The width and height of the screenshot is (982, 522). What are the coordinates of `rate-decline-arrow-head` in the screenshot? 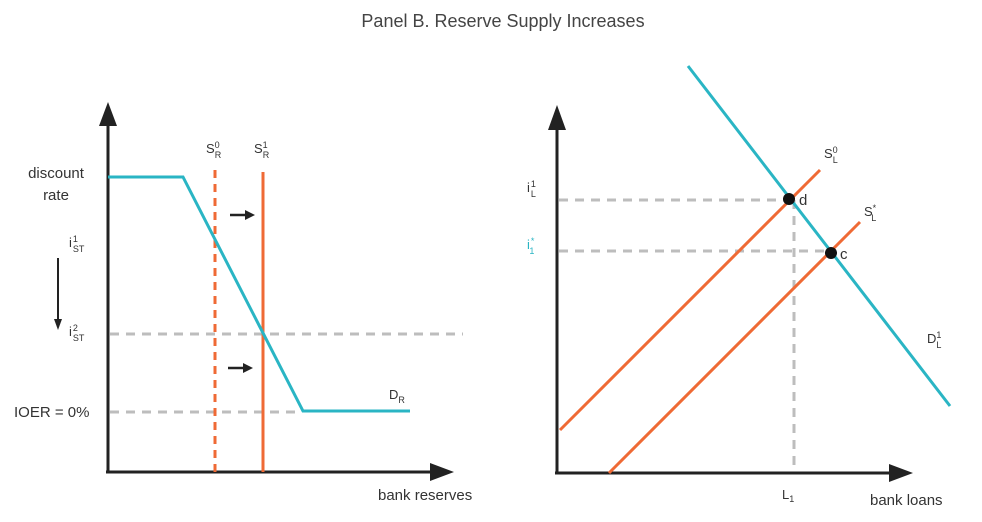 It's located at (58, 324).